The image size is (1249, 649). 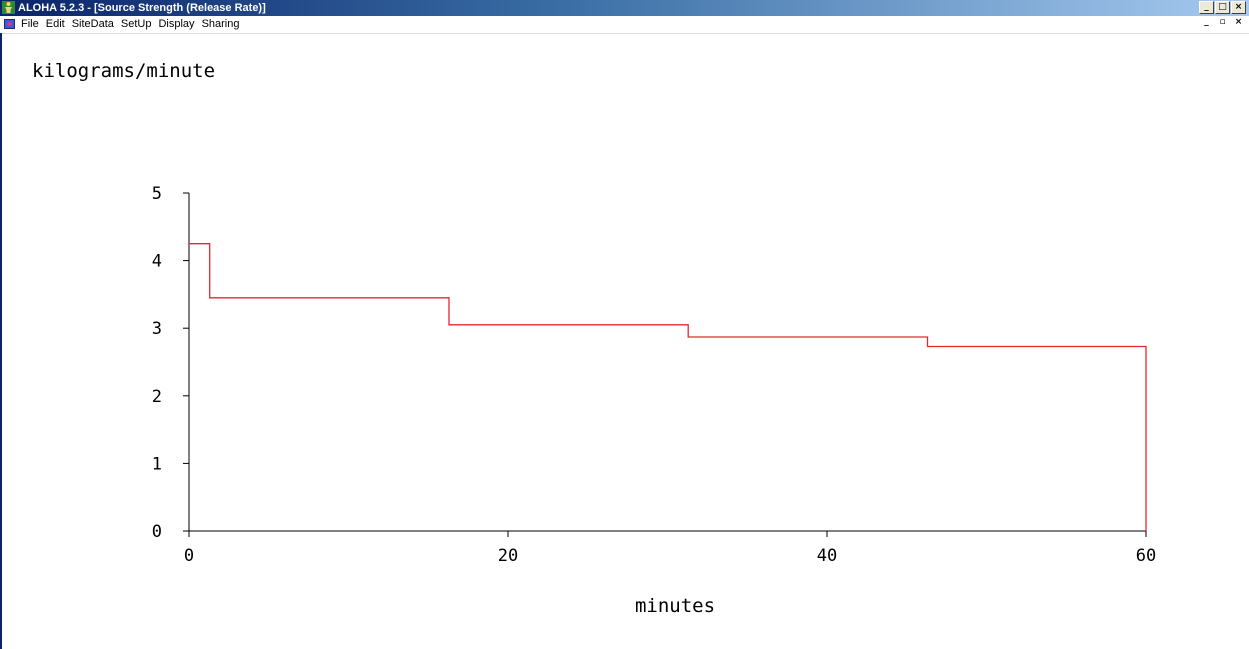 I want to click on doc-restore-button: ▫, so click(x=1222, y=23).